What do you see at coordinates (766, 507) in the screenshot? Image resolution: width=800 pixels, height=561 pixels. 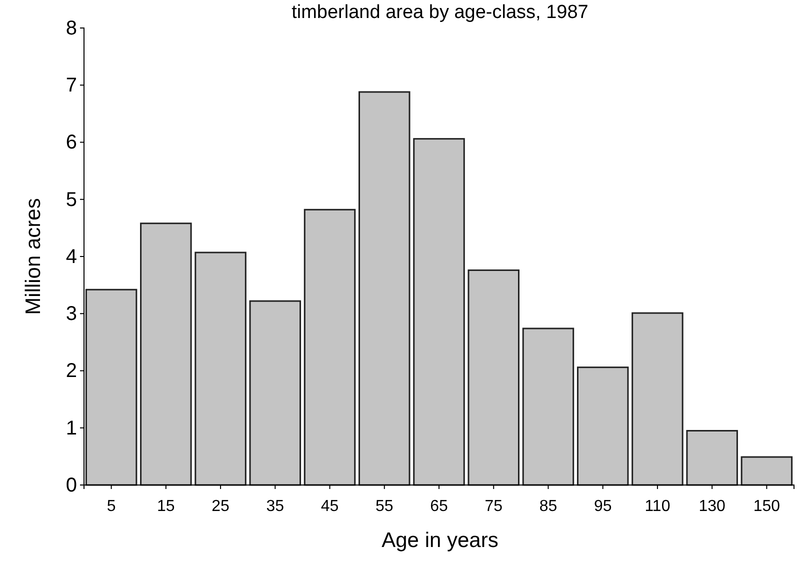 I see `x-tick-label: 150` at bounding box center [766, 507].